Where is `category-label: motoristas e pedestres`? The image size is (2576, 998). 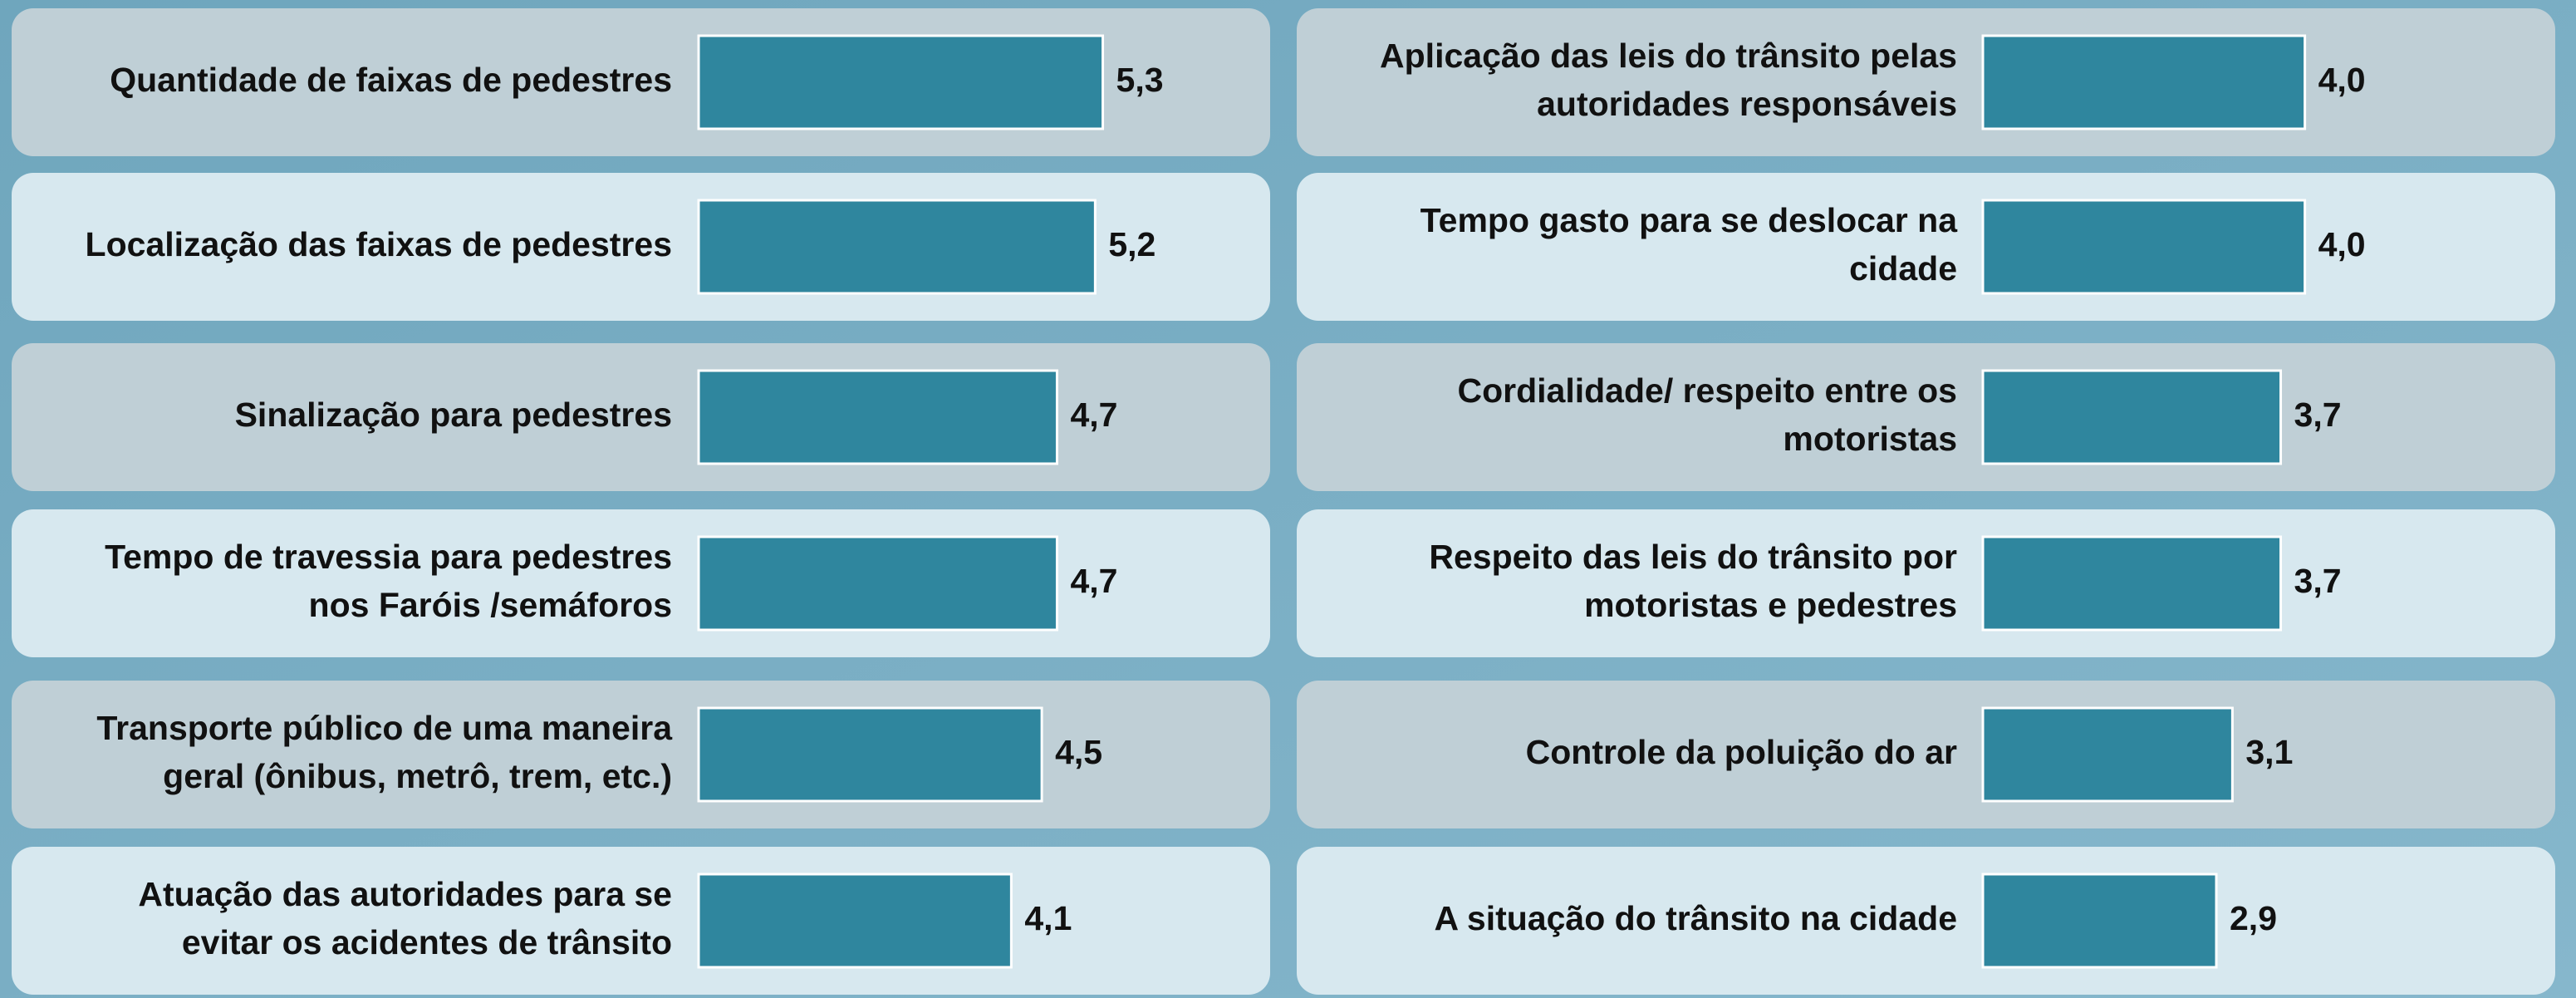
category-label: motoristas e pedestres is located at coordinates (1770, 605).